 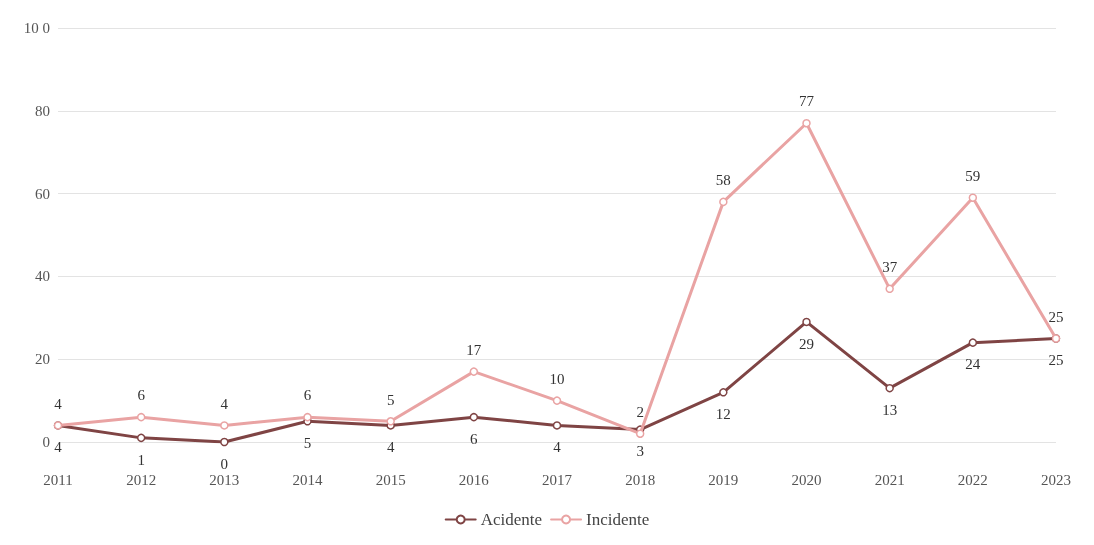 I want to click on data-label: 10, so click(x=557, y=378).